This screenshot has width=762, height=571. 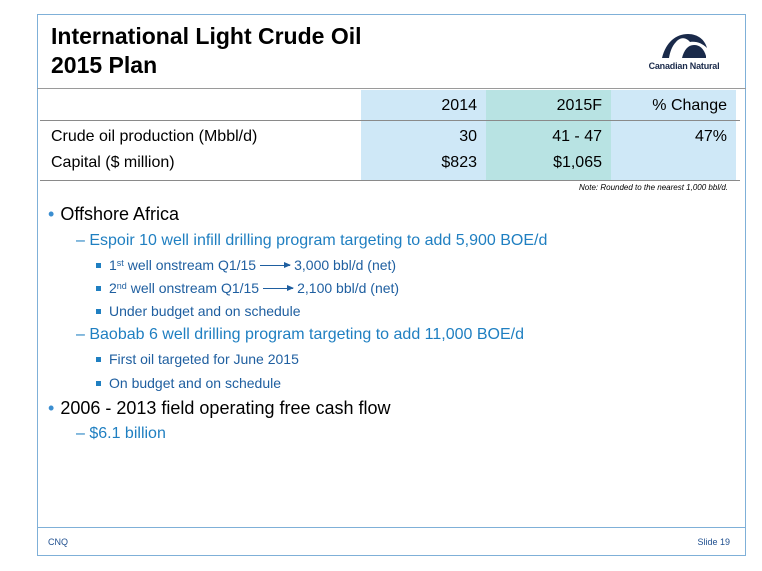 What do you see at coordinates (204, 359) in the screenshot?
I see `item-text: First oil targeted for June 2015` at bounding box center [204, 359].